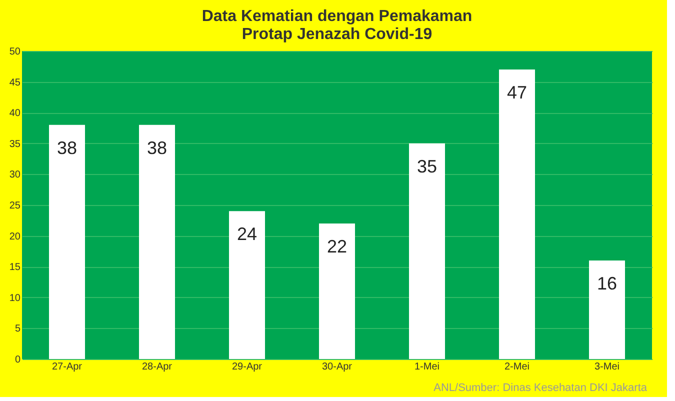 The image size is (675, 401). I want to click on y-tick-label: 20, so click(15, 236).